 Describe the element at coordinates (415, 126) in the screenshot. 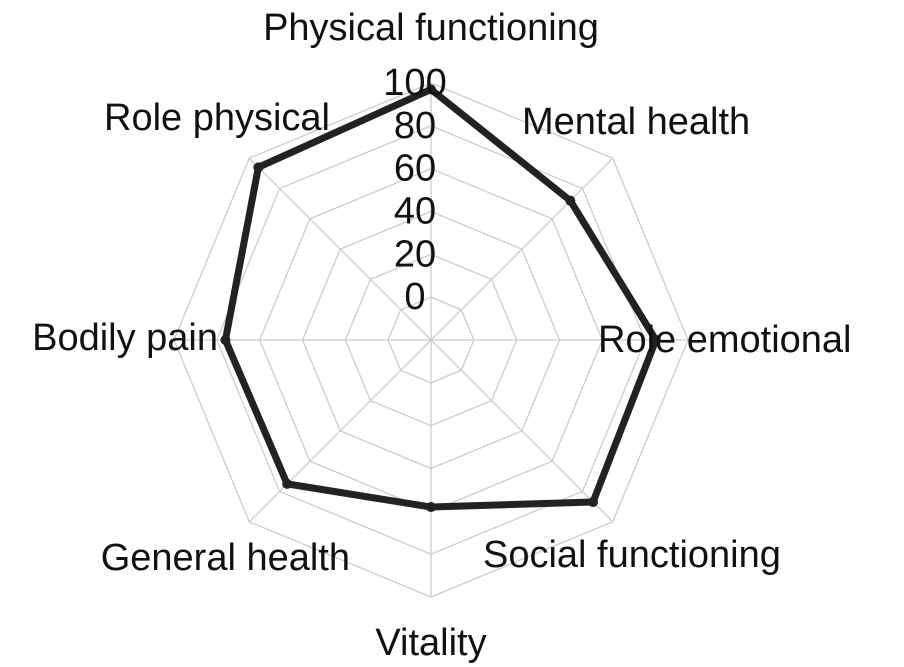

I see `r-tick-label: 80` at that location.